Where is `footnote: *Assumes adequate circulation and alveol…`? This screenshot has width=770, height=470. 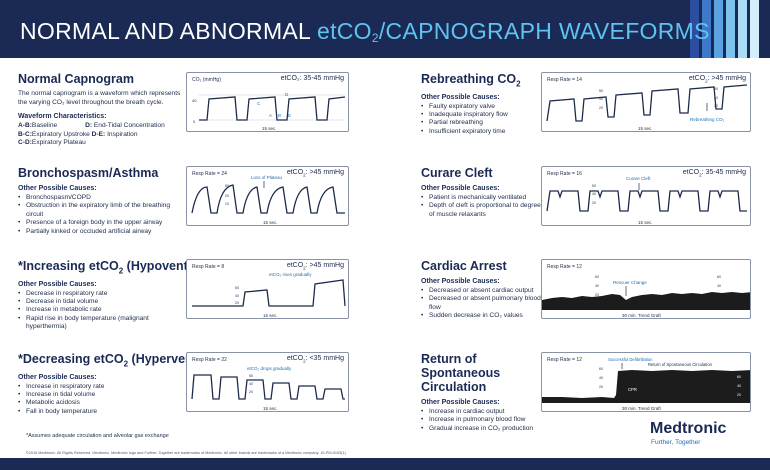 footnote: *Assumes adequate circulation and alveol… is located at coordinates (97, 436).